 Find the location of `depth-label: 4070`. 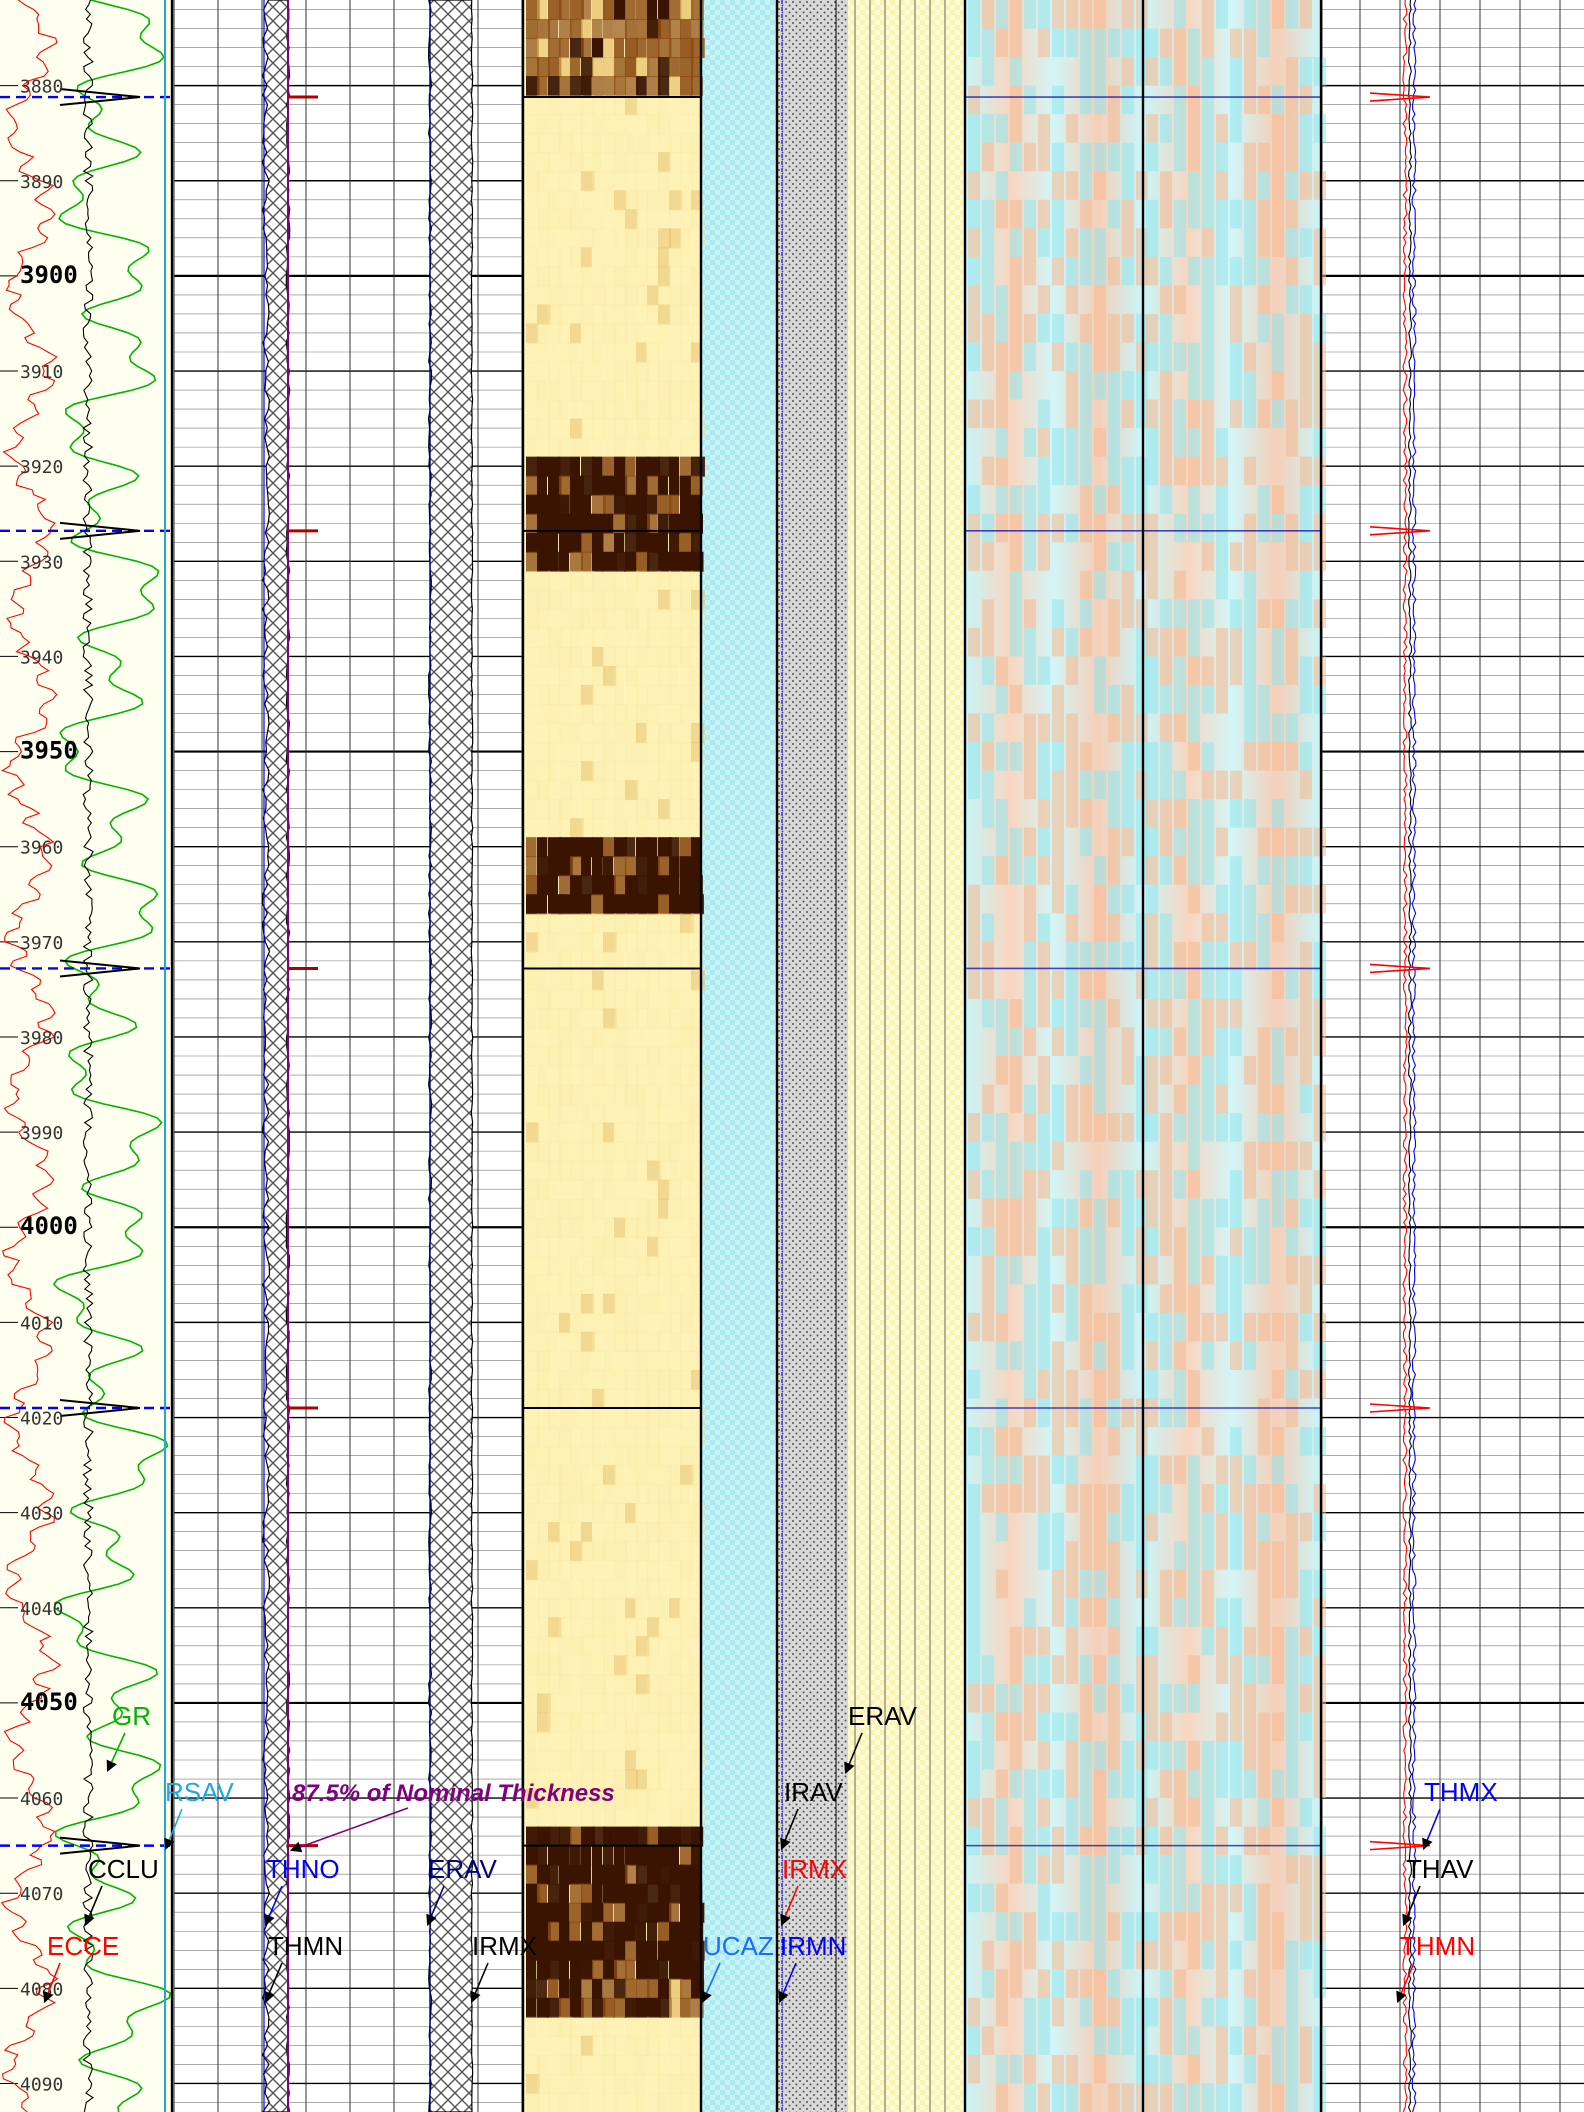

depth-label: 4070 is located at coordinates (41, 1894).